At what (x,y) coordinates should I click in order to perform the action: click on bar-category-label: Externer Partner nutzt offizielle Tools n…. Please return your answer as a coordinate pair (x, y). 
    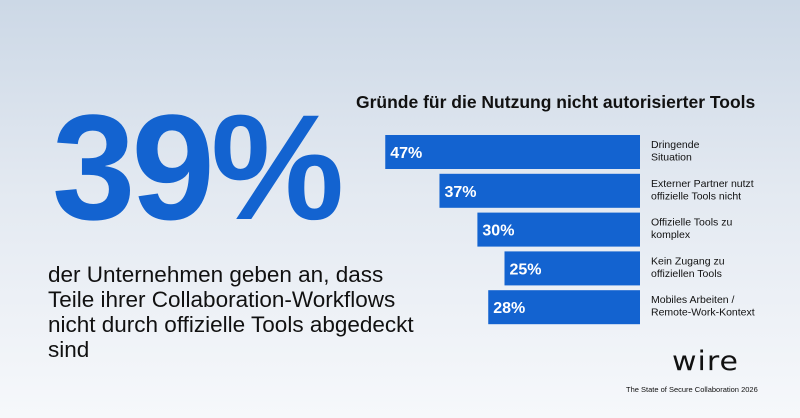
    Looking at the image, I should click on (702, 190).